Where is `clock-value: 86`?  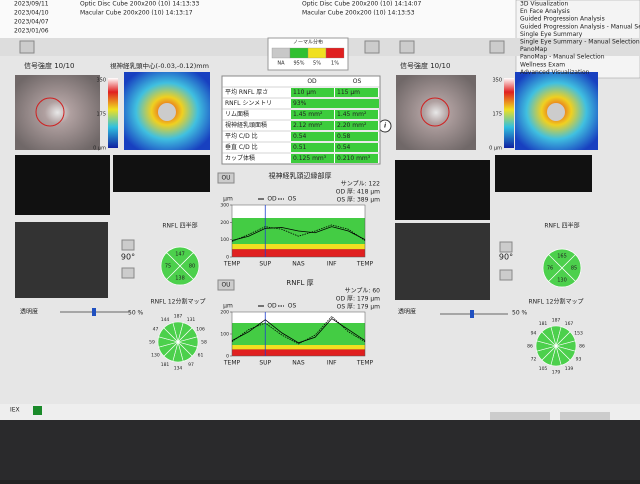 clock-value: 86 is located at coordinates (582, 347).